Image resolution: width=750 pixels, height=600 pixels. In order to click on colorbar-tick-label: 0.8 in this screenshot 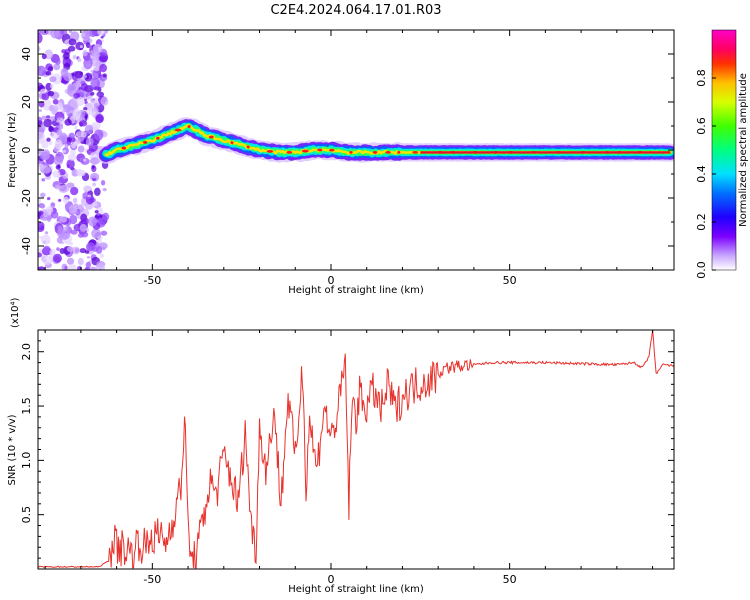, I will do `click(701, 78)`.